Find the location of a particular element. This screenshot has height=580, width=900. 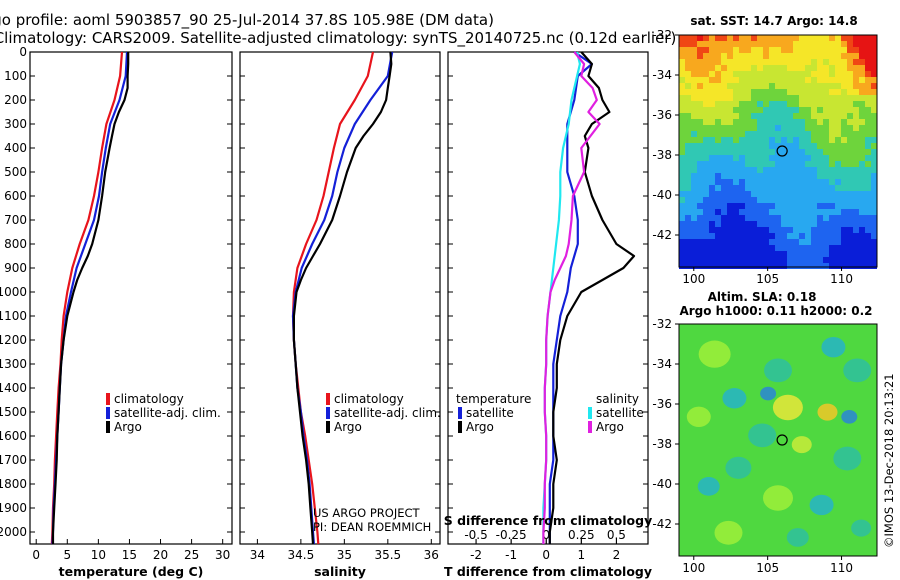

salinity-x-label: salinity is located at coordinates (340, 571).